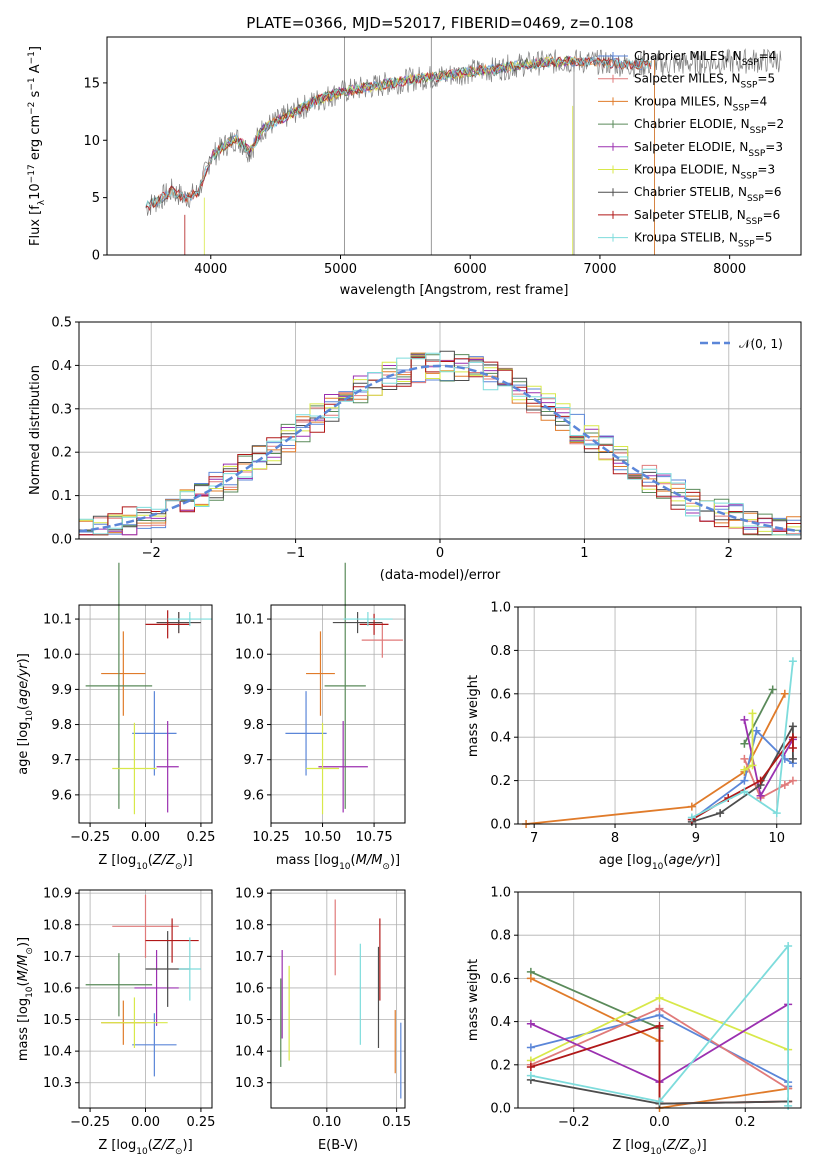 This screenshot has height=1174, width=819. What do you see at coordinates (615, 838) in the screenshot?
I see `x-tick-label: 8` at bounding box center [615, 838].